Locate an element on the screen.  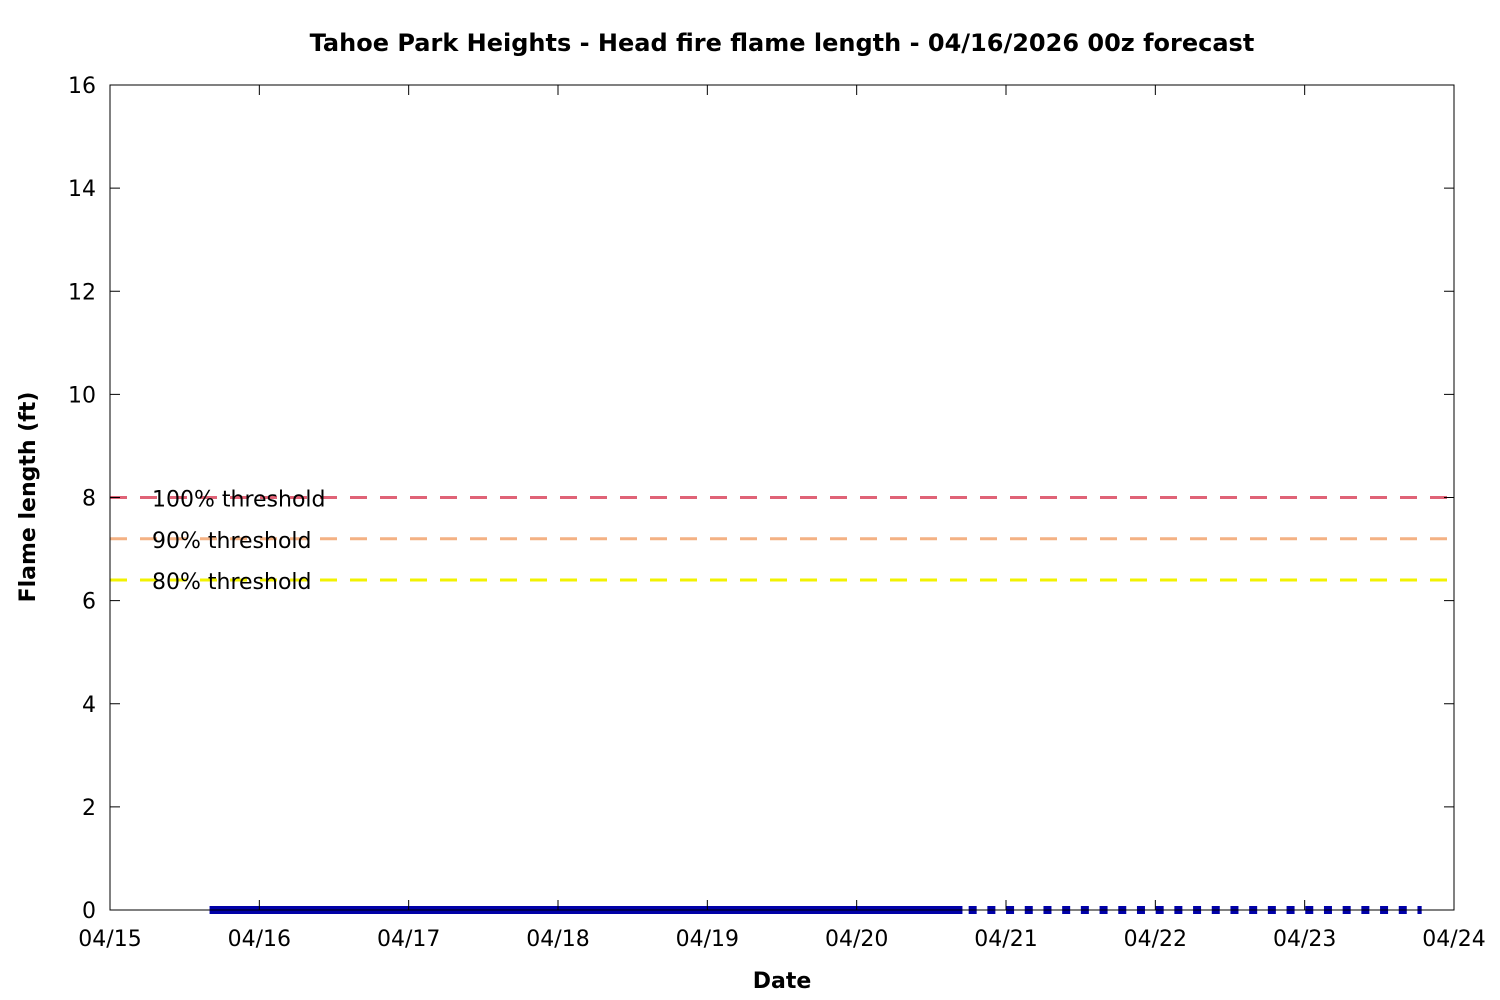
x-tick-label: 04/19 is located at coordinates (707, 939).